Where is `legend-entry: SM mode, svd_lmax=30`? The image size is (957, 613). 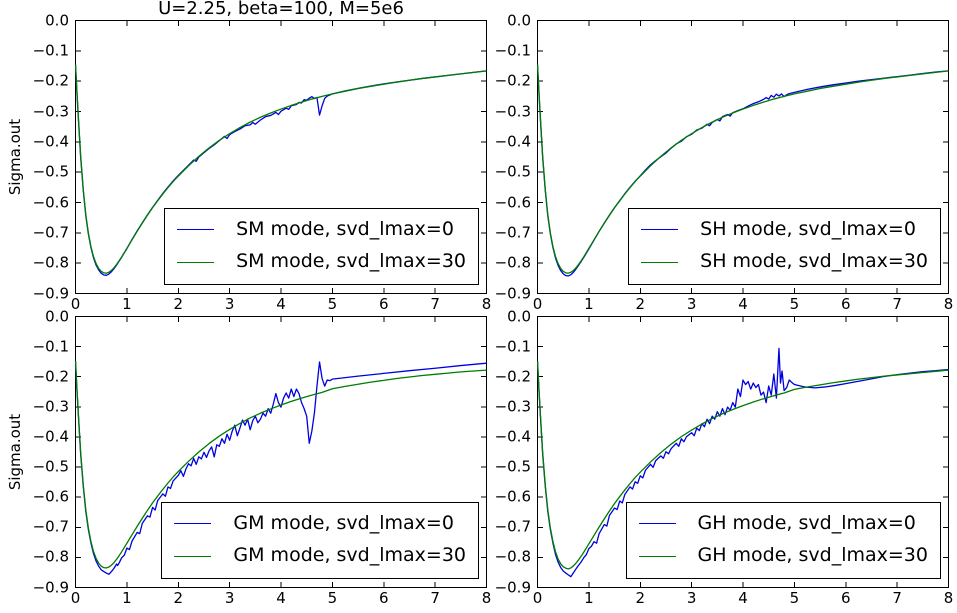
legend-entry: SM mode, svd_lmax=30 is located at coordinates (321, 262).